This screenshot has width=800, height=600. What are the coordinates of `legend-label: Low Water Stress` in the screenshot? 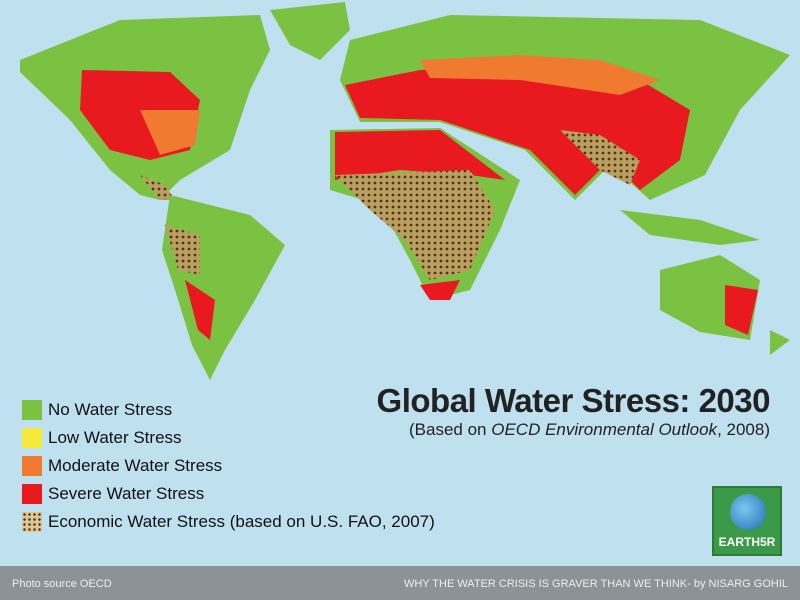 It's located at (115, 437).